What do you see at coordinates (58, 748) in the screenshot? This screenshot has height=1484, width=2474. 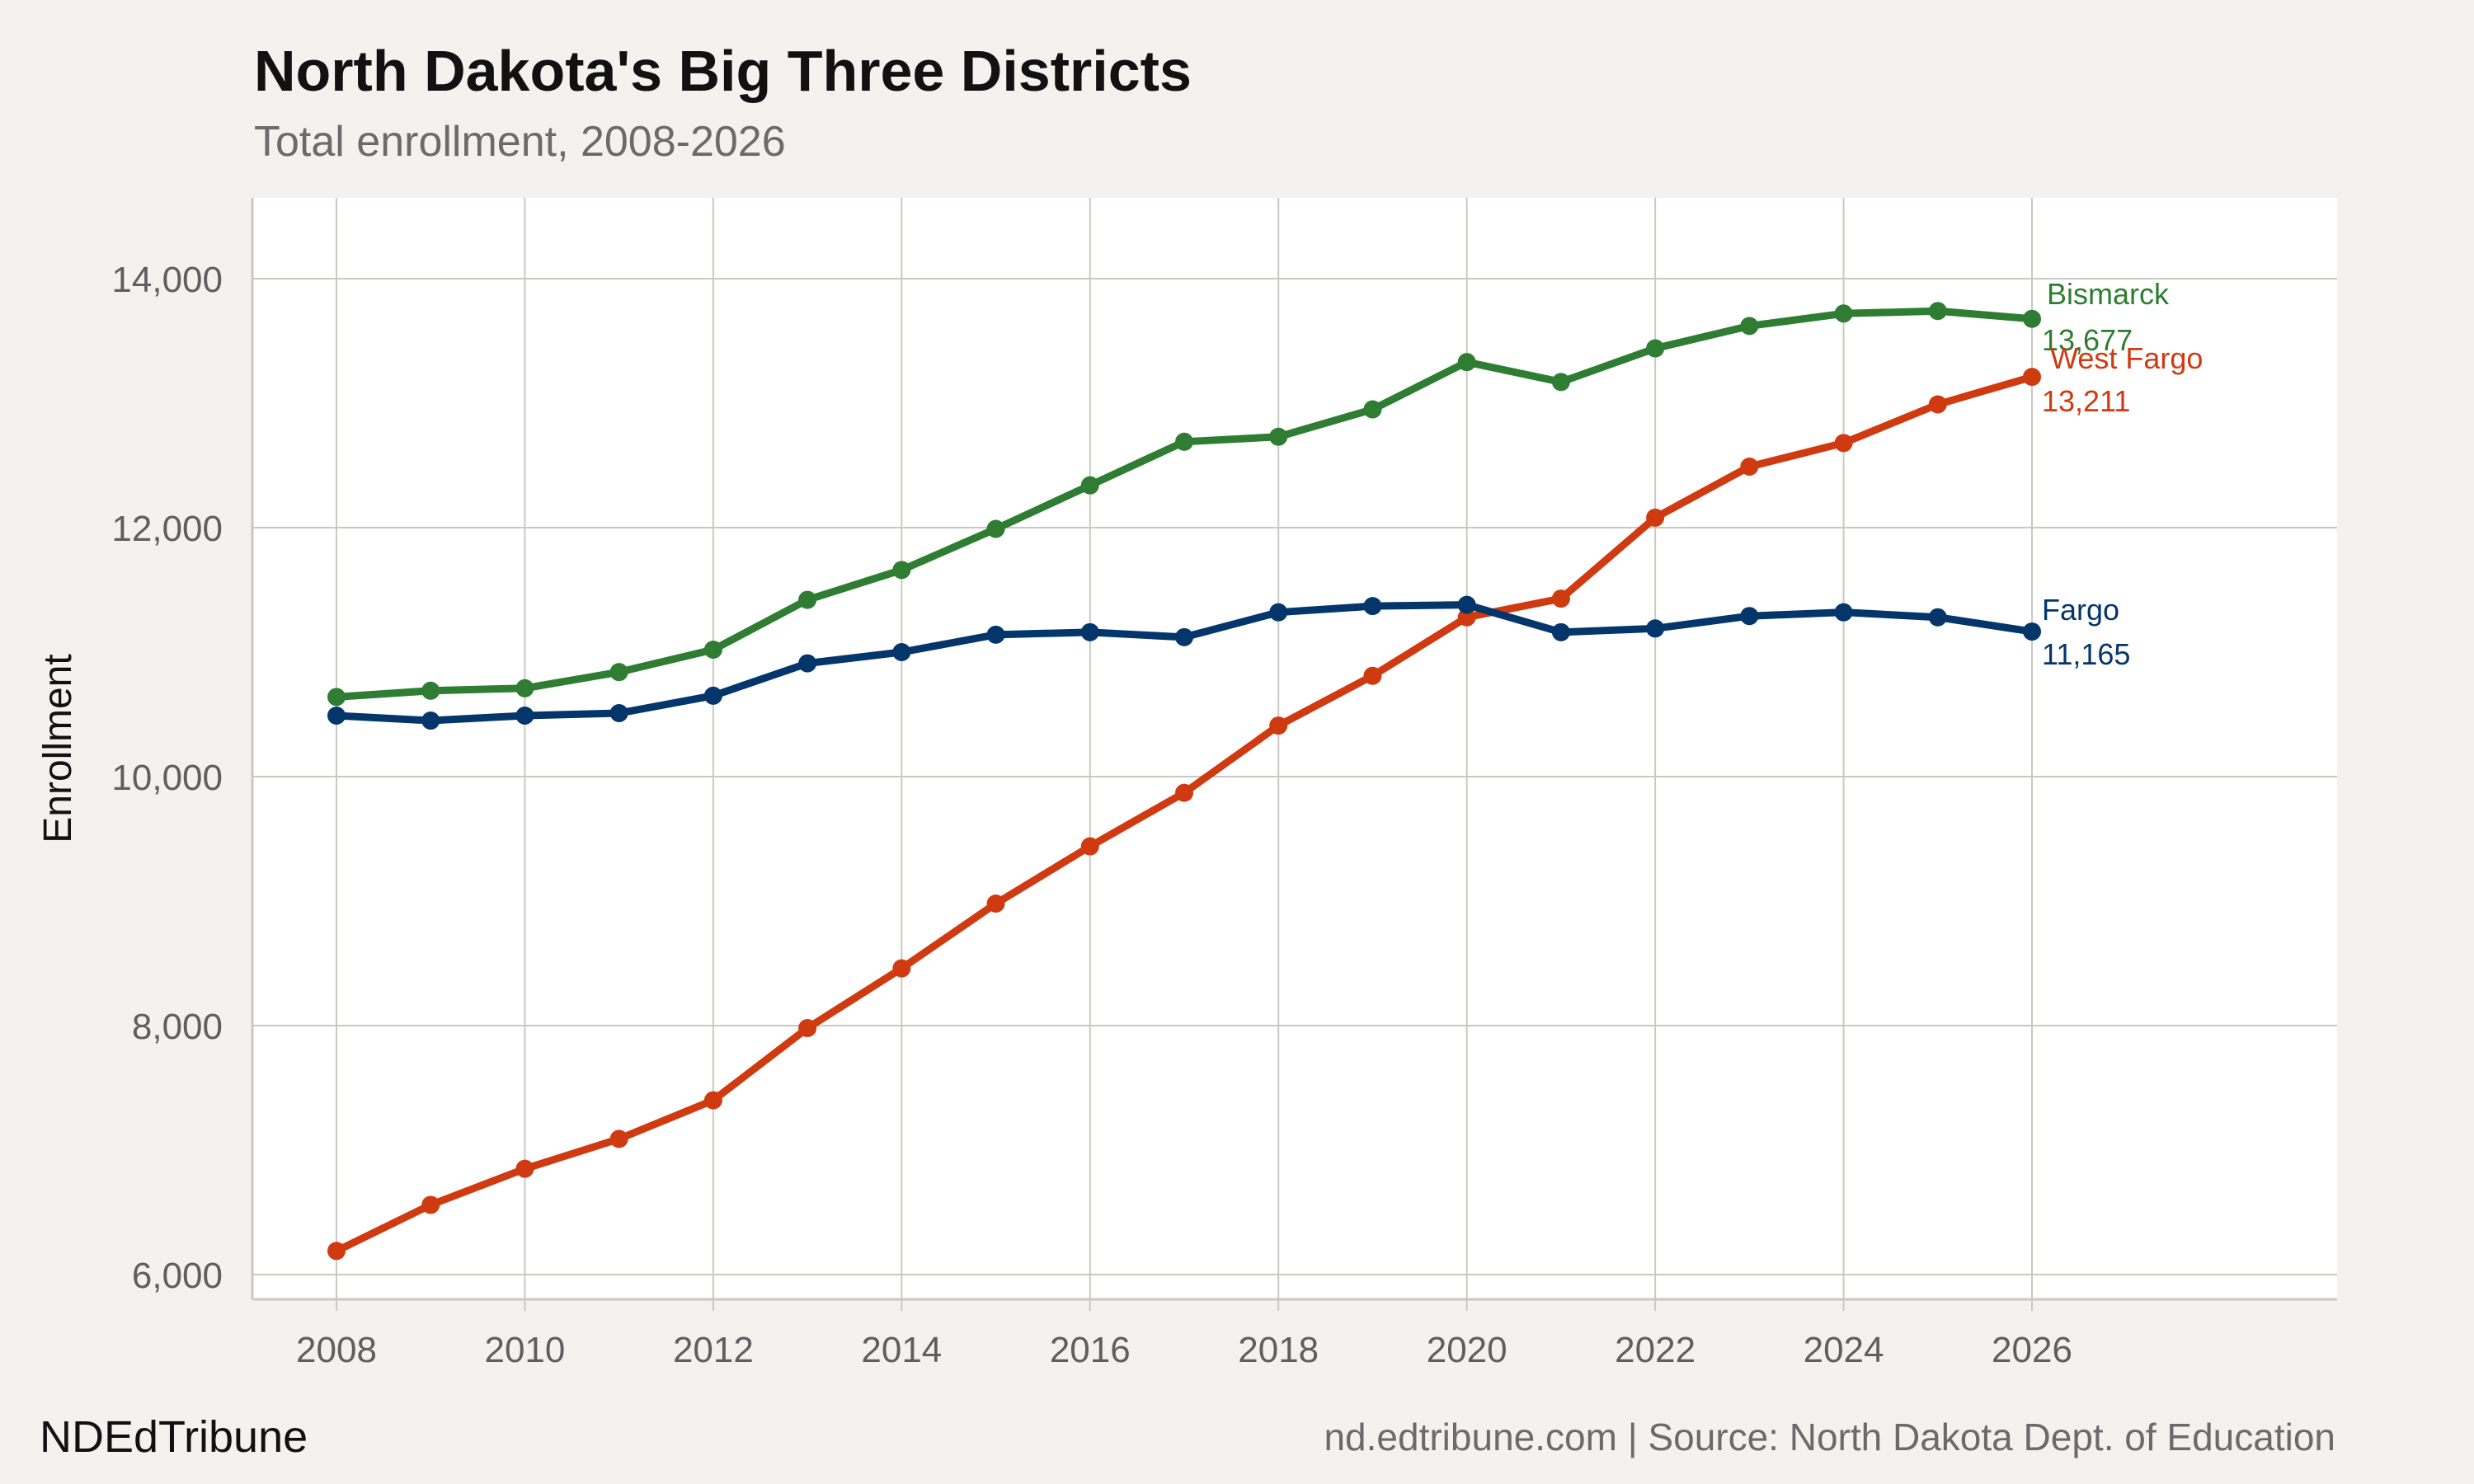 I see `y-axis-label: Enrollment` at bounding box center [58, 748].